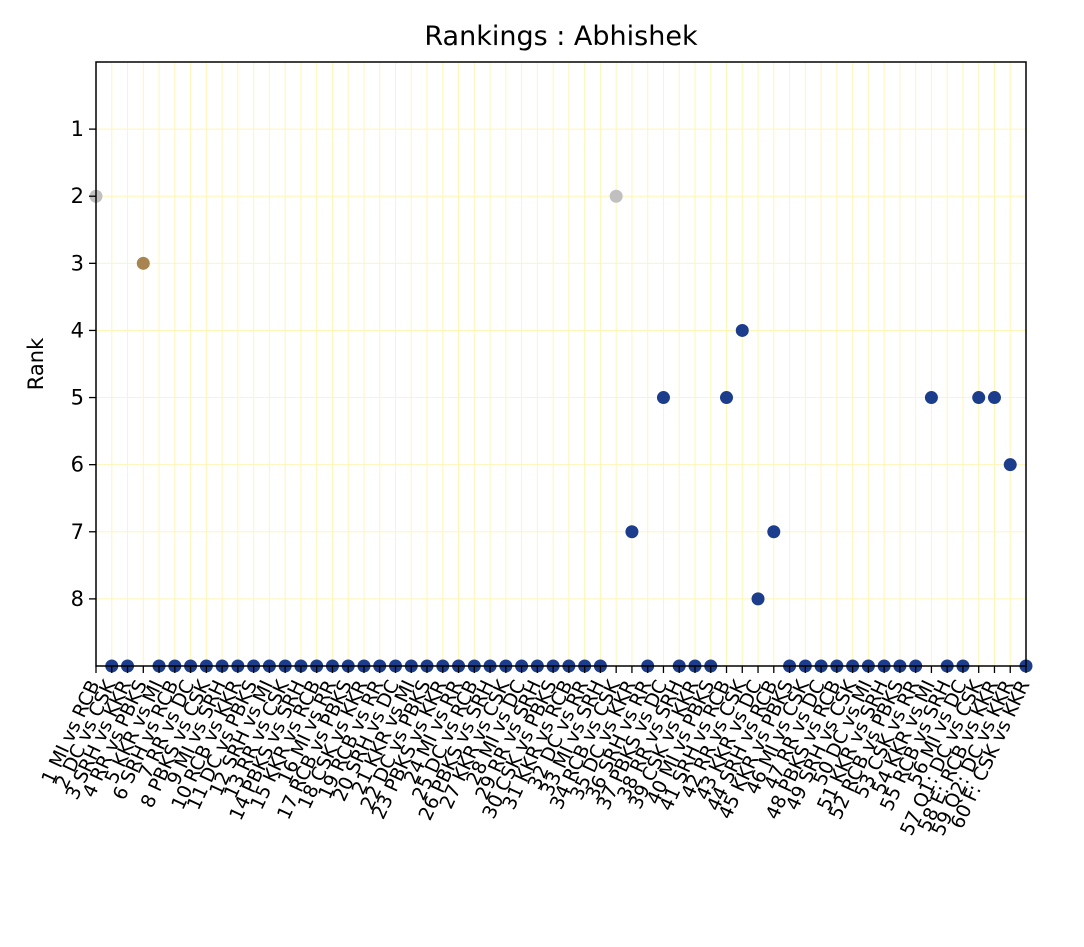  I want to click on y-tick-label: 3, so click(77, 263).